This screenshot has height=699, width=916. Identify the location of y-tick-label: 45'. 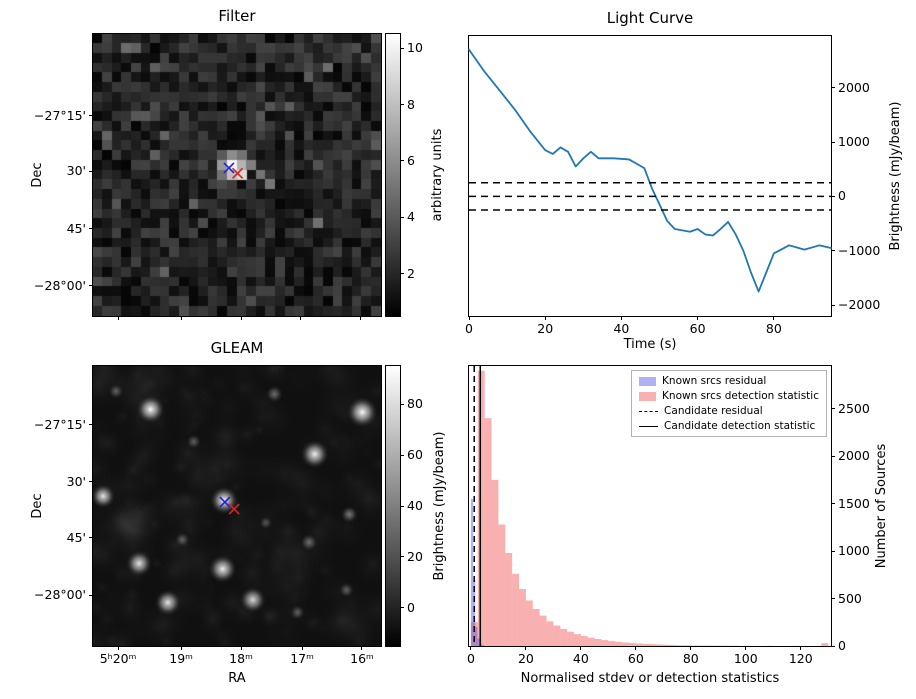
(76, 537).